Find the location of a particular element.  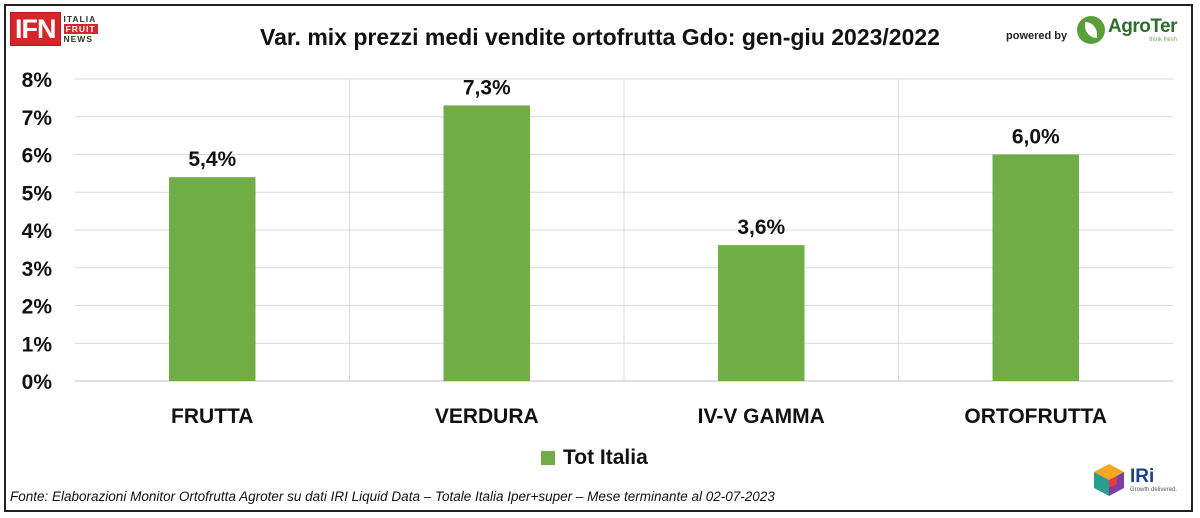

y-tick-label: 6% is located at coordinates (37, 156).